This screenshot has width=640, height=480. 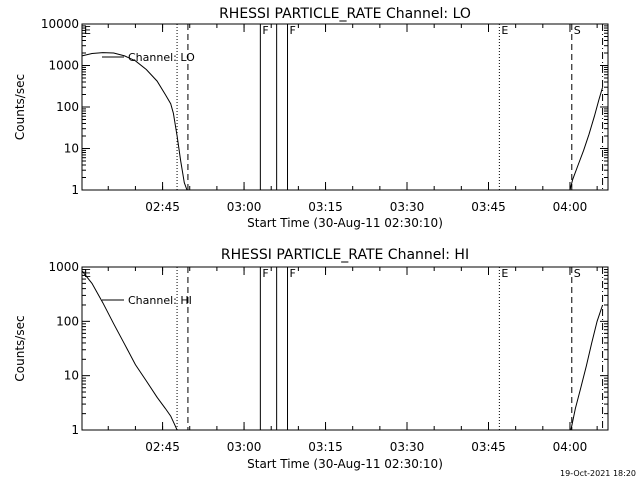 What do you see at coordinates (161, 57) in the screenshot?
I see `legend-label: Channel: LO` at bounding box center [161, 57].